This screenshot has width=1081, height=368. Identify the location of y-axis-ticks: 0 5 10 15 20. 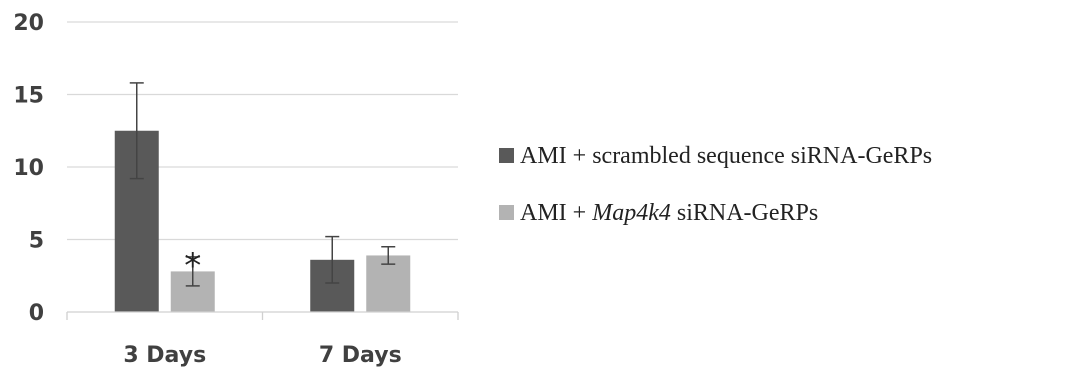
(28, 168).